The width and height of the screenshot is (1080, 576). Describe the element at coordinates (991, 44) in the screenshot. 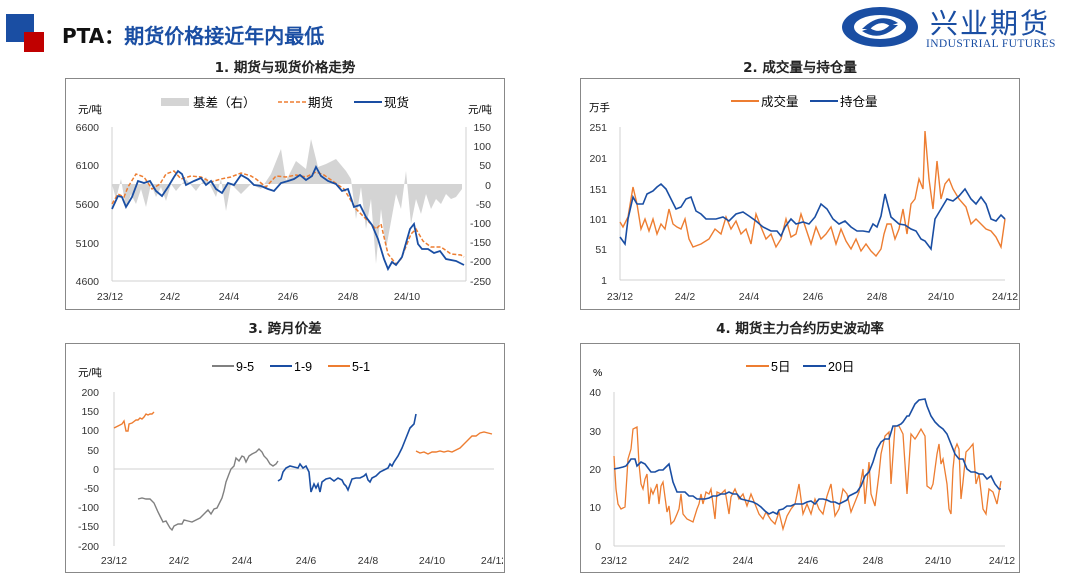

I see `logo-en-text: INDUSTRIAL FUTURES` at that location.